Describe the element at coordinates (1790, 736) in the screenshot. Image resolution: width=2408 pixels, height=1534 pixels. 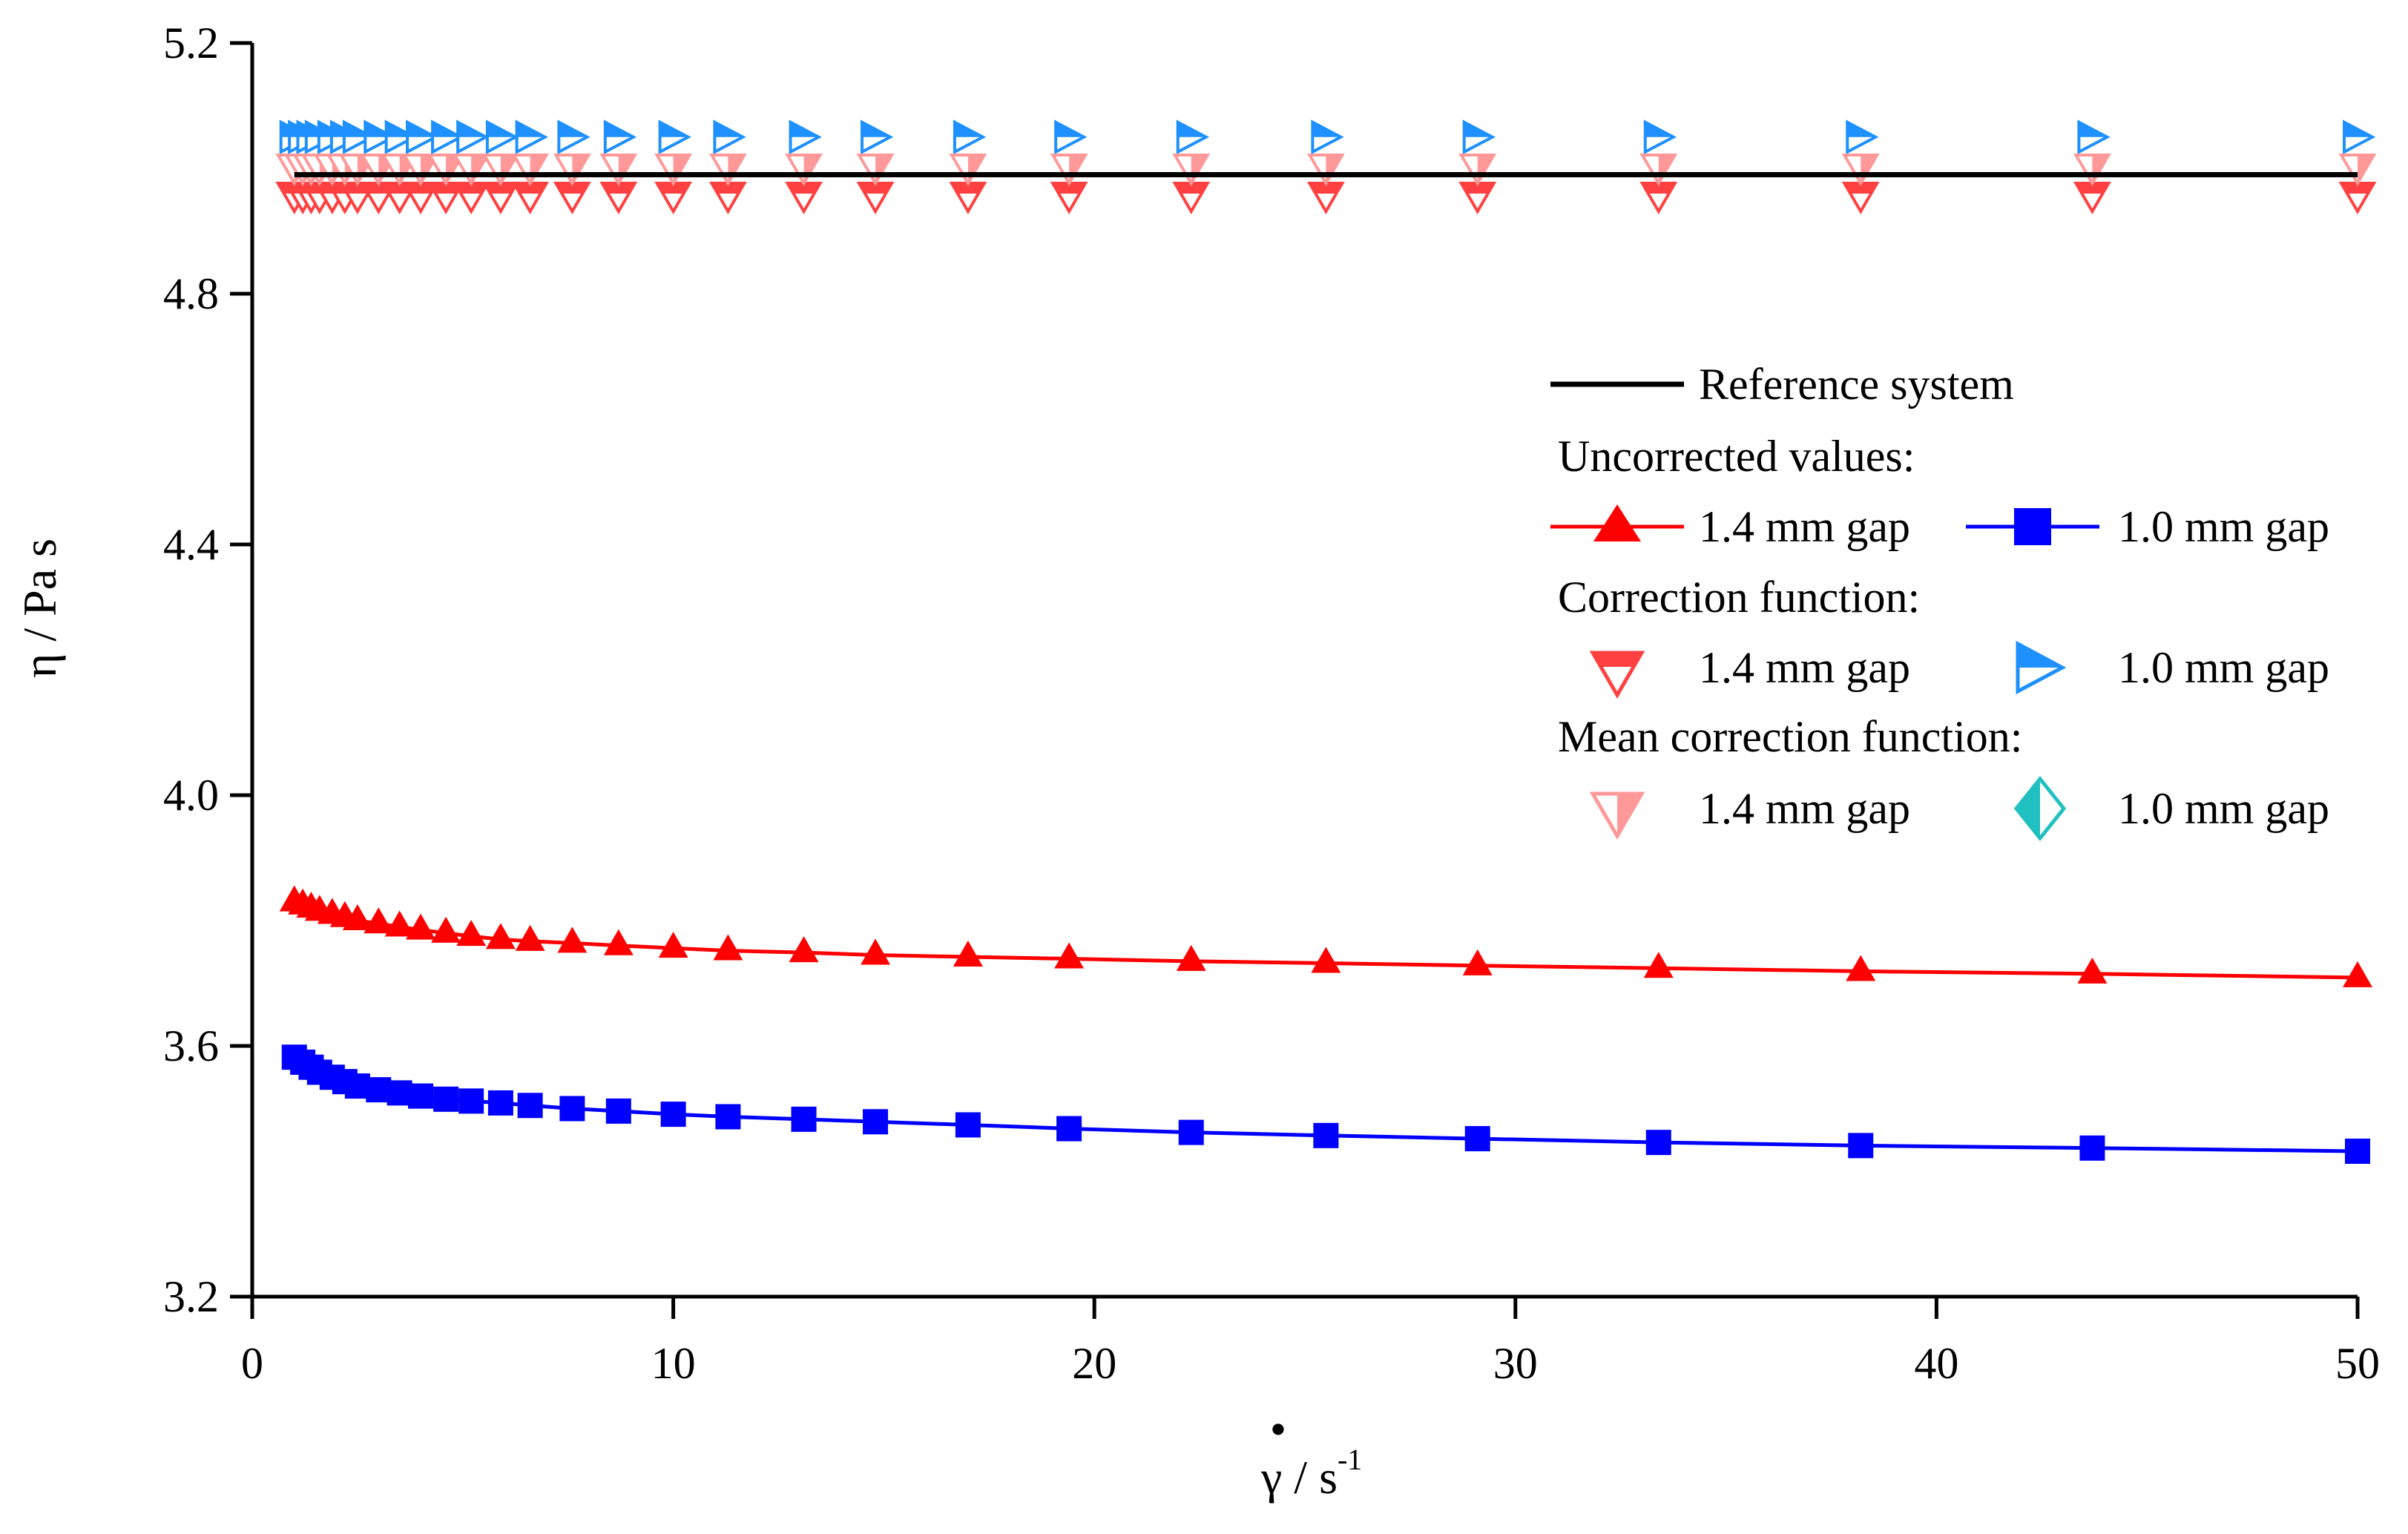
I see `legend-group-mean-correction: Mean correction function:` at that location.